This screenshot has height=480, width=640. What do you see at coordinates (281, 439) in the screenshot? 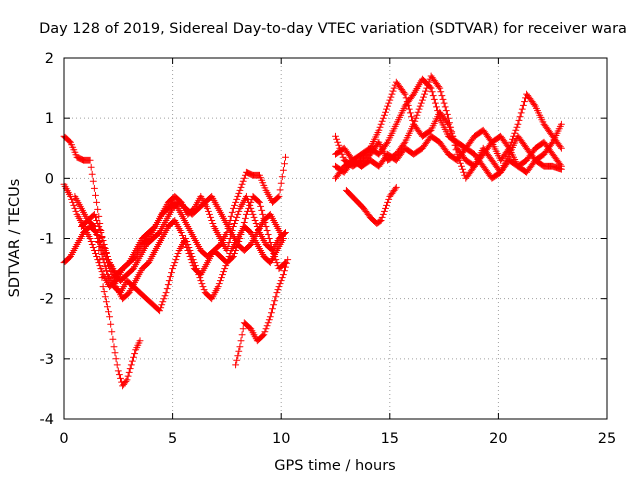
I see `x-tick-label: 10` at bounding box center [281, 439].